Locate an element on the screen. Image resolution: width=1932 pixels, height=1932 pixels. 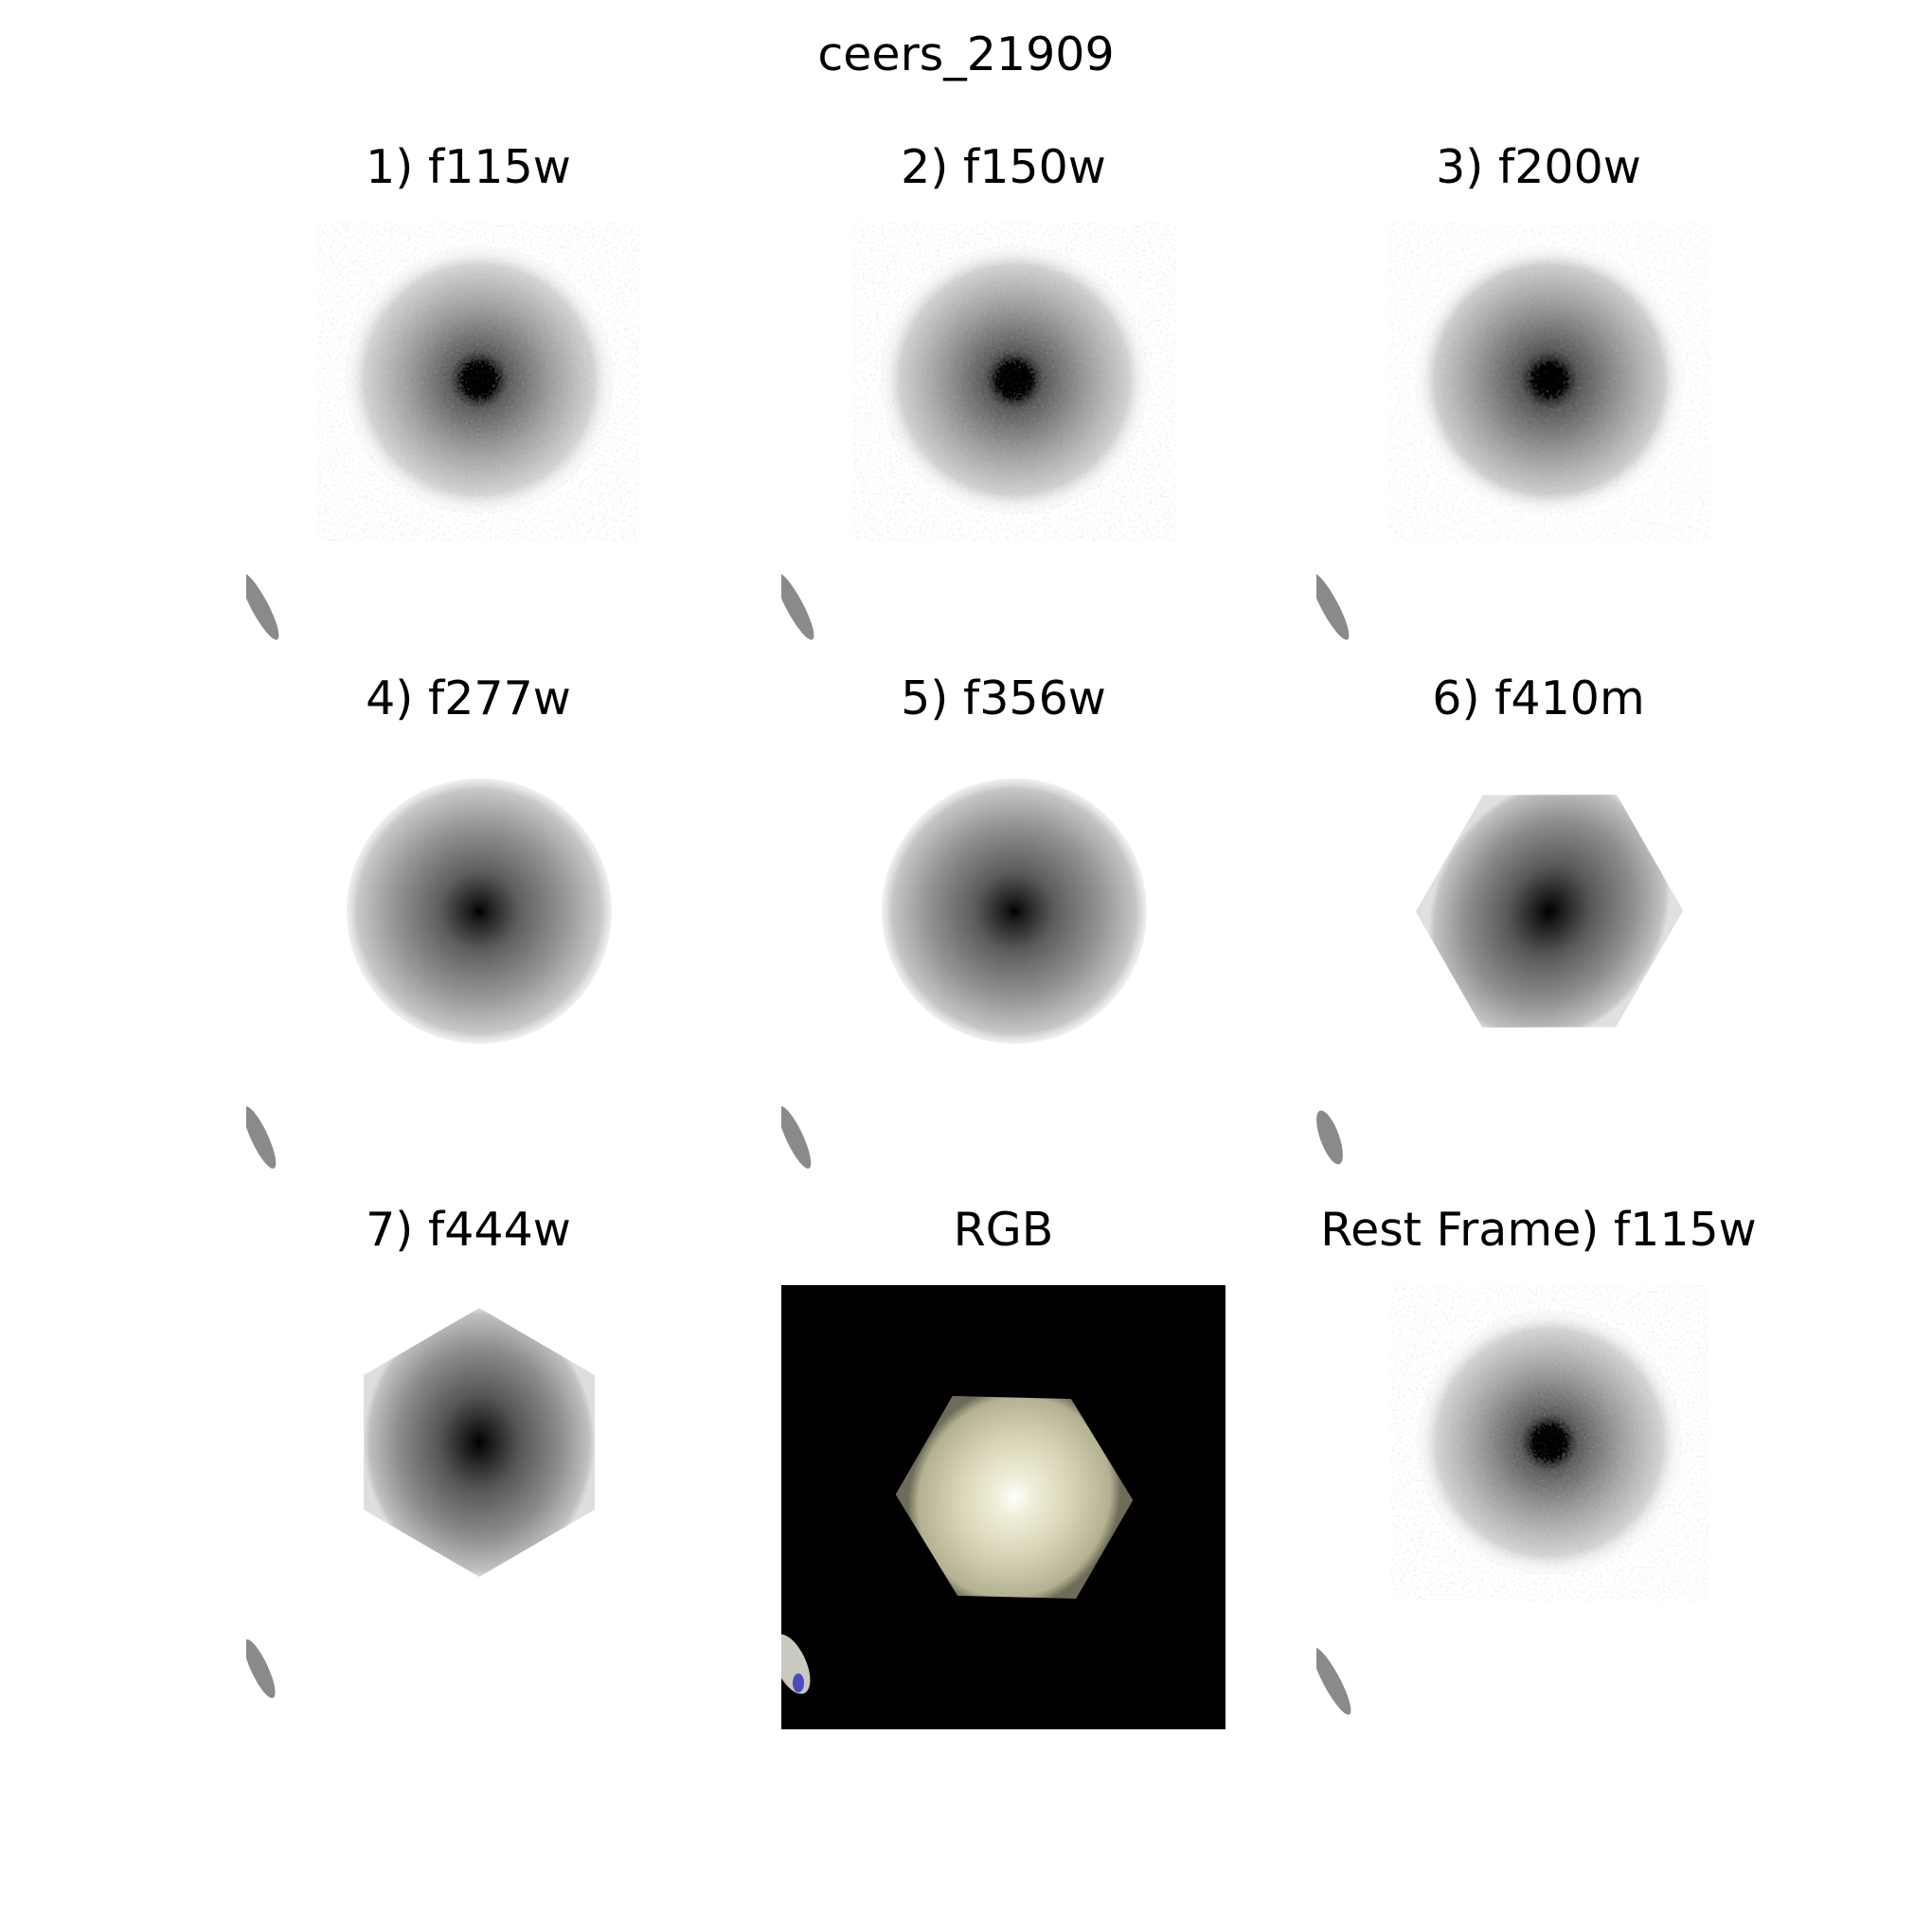
panel-f356w: 5) f356w is located at coordinates (1003, 976).